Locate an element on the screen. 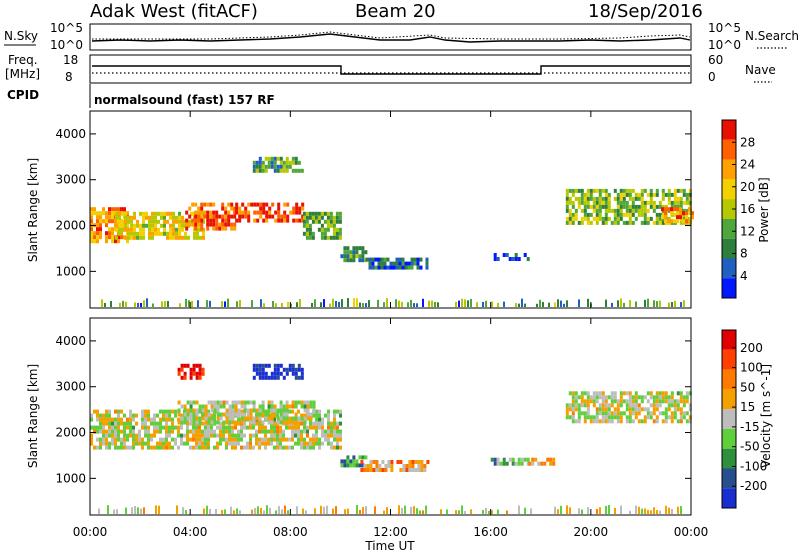 The width and height of the screenshot is (800, 559). y-tick-label: 4000 is located at coordinates (70, 134).